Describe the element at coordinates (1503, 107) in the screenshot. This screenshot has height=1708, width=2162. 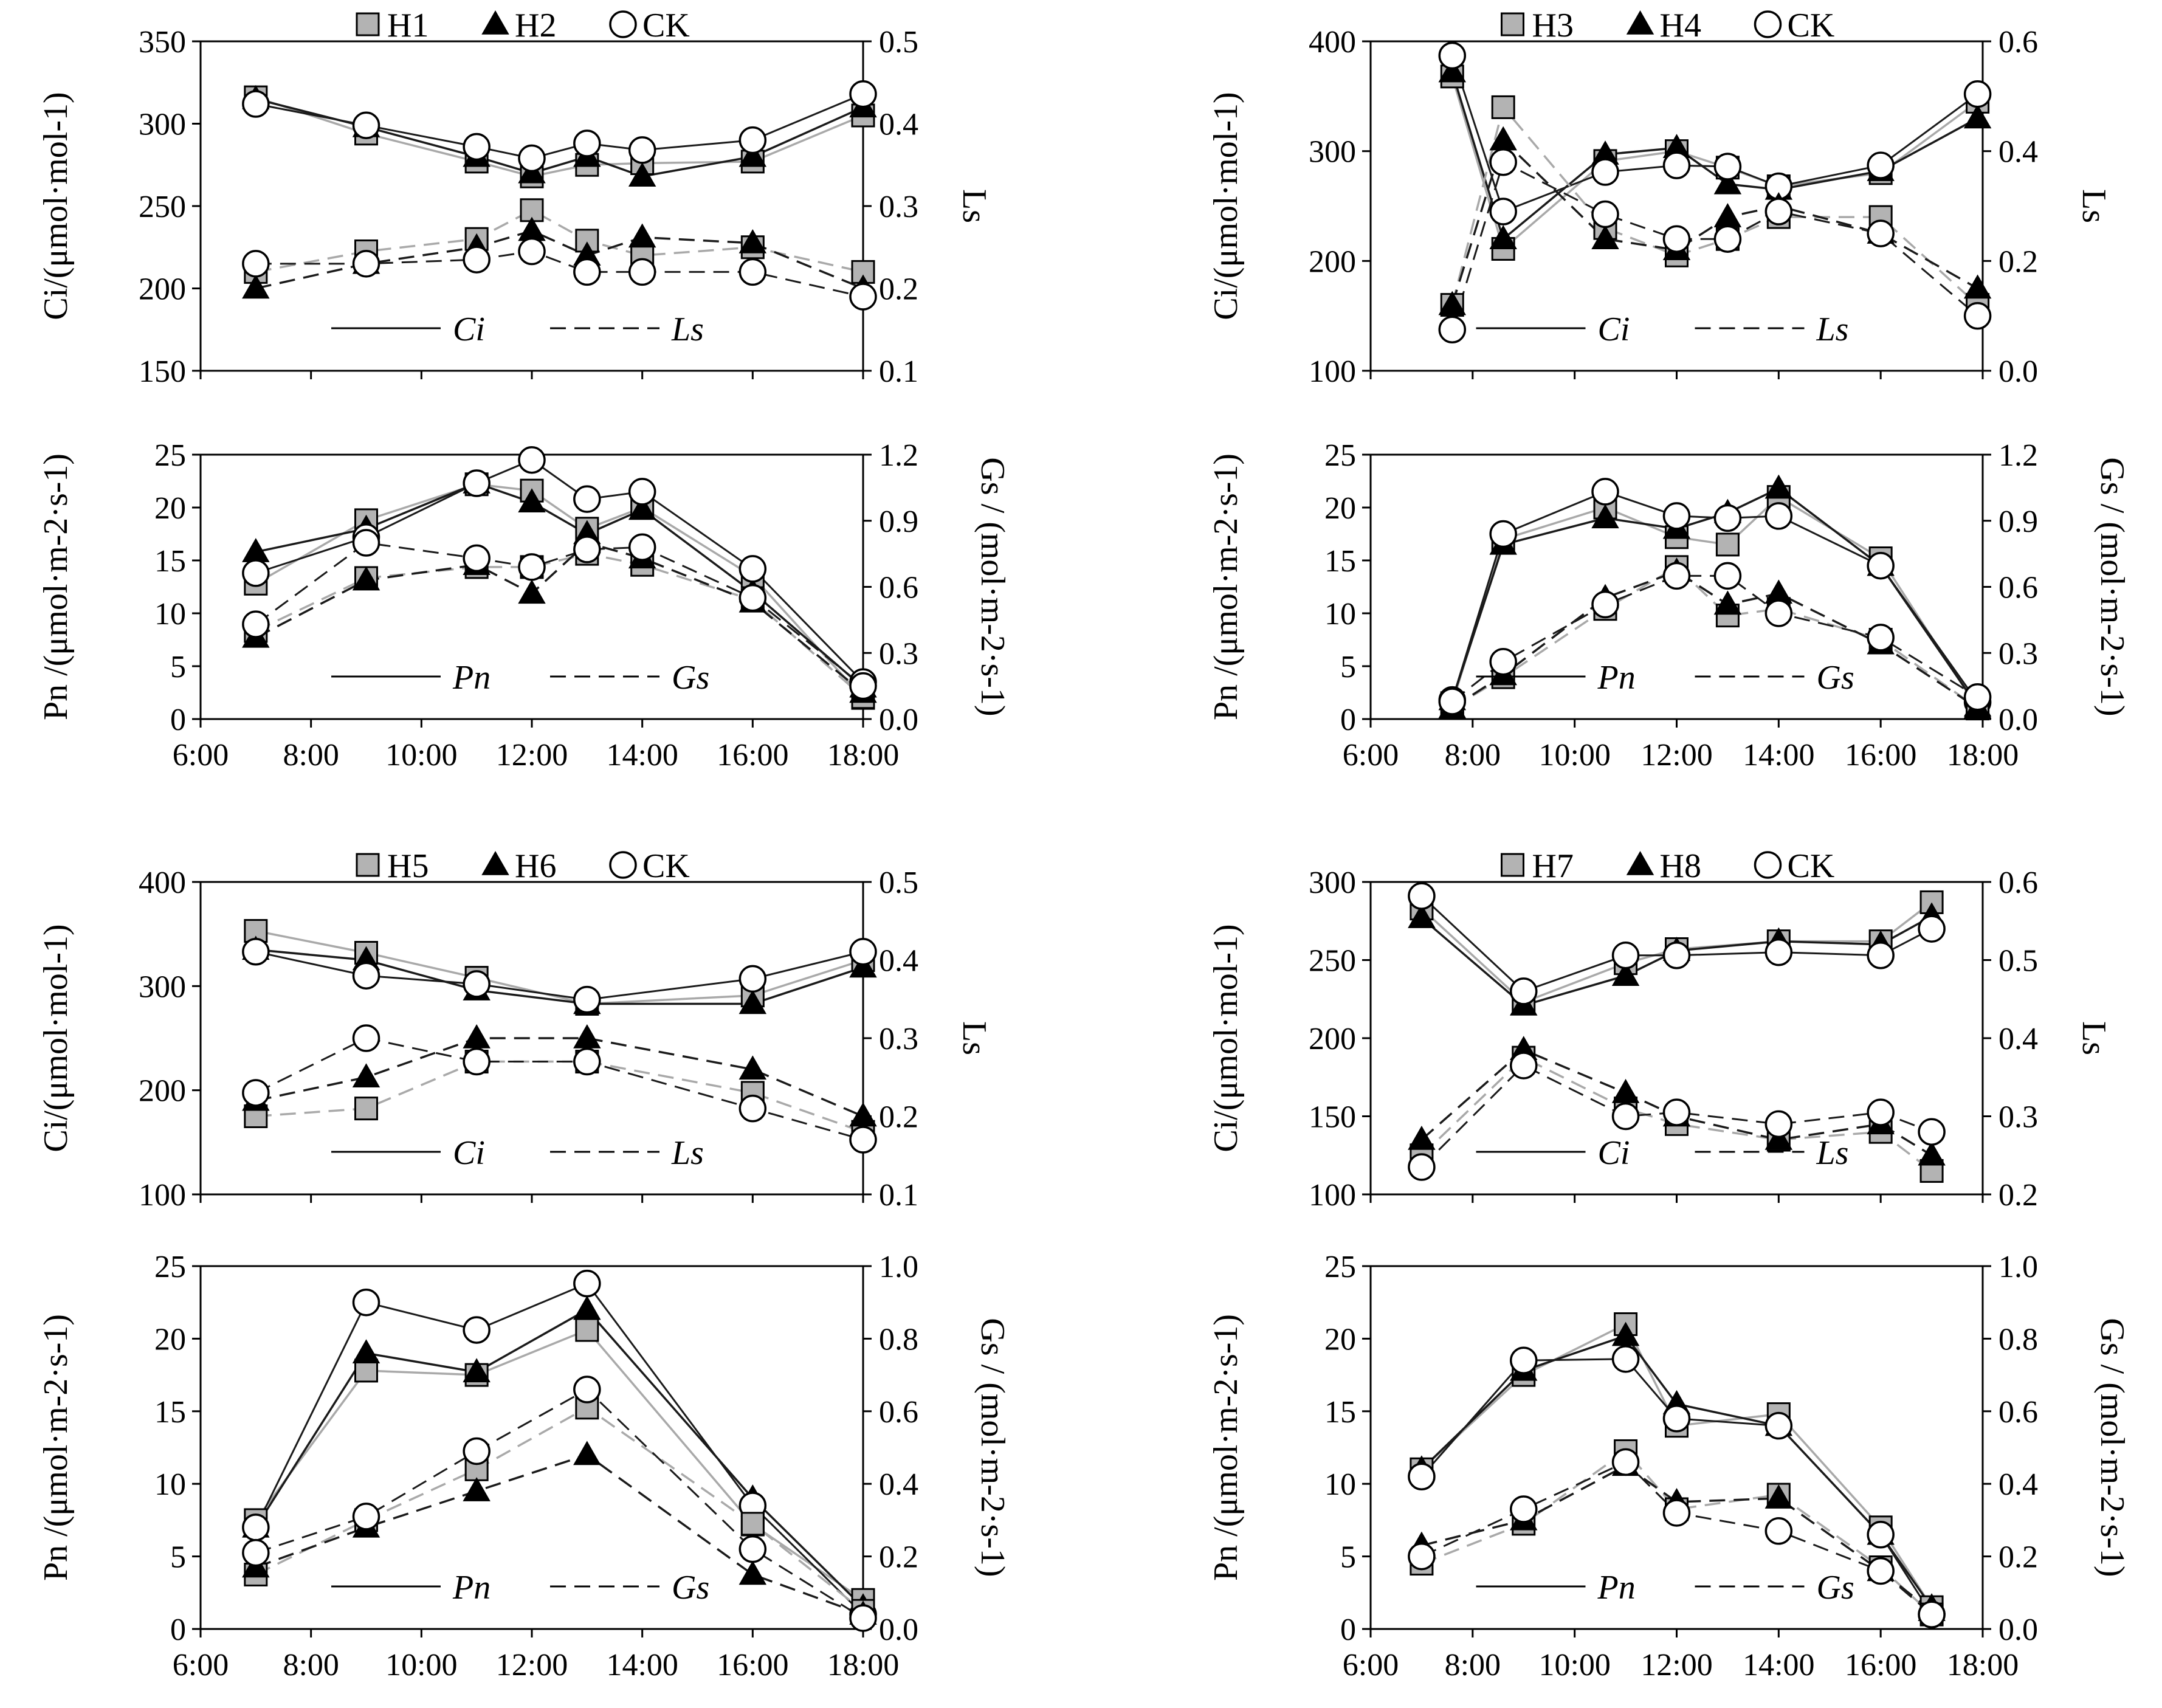
I see `point-h3-ls` at that location.